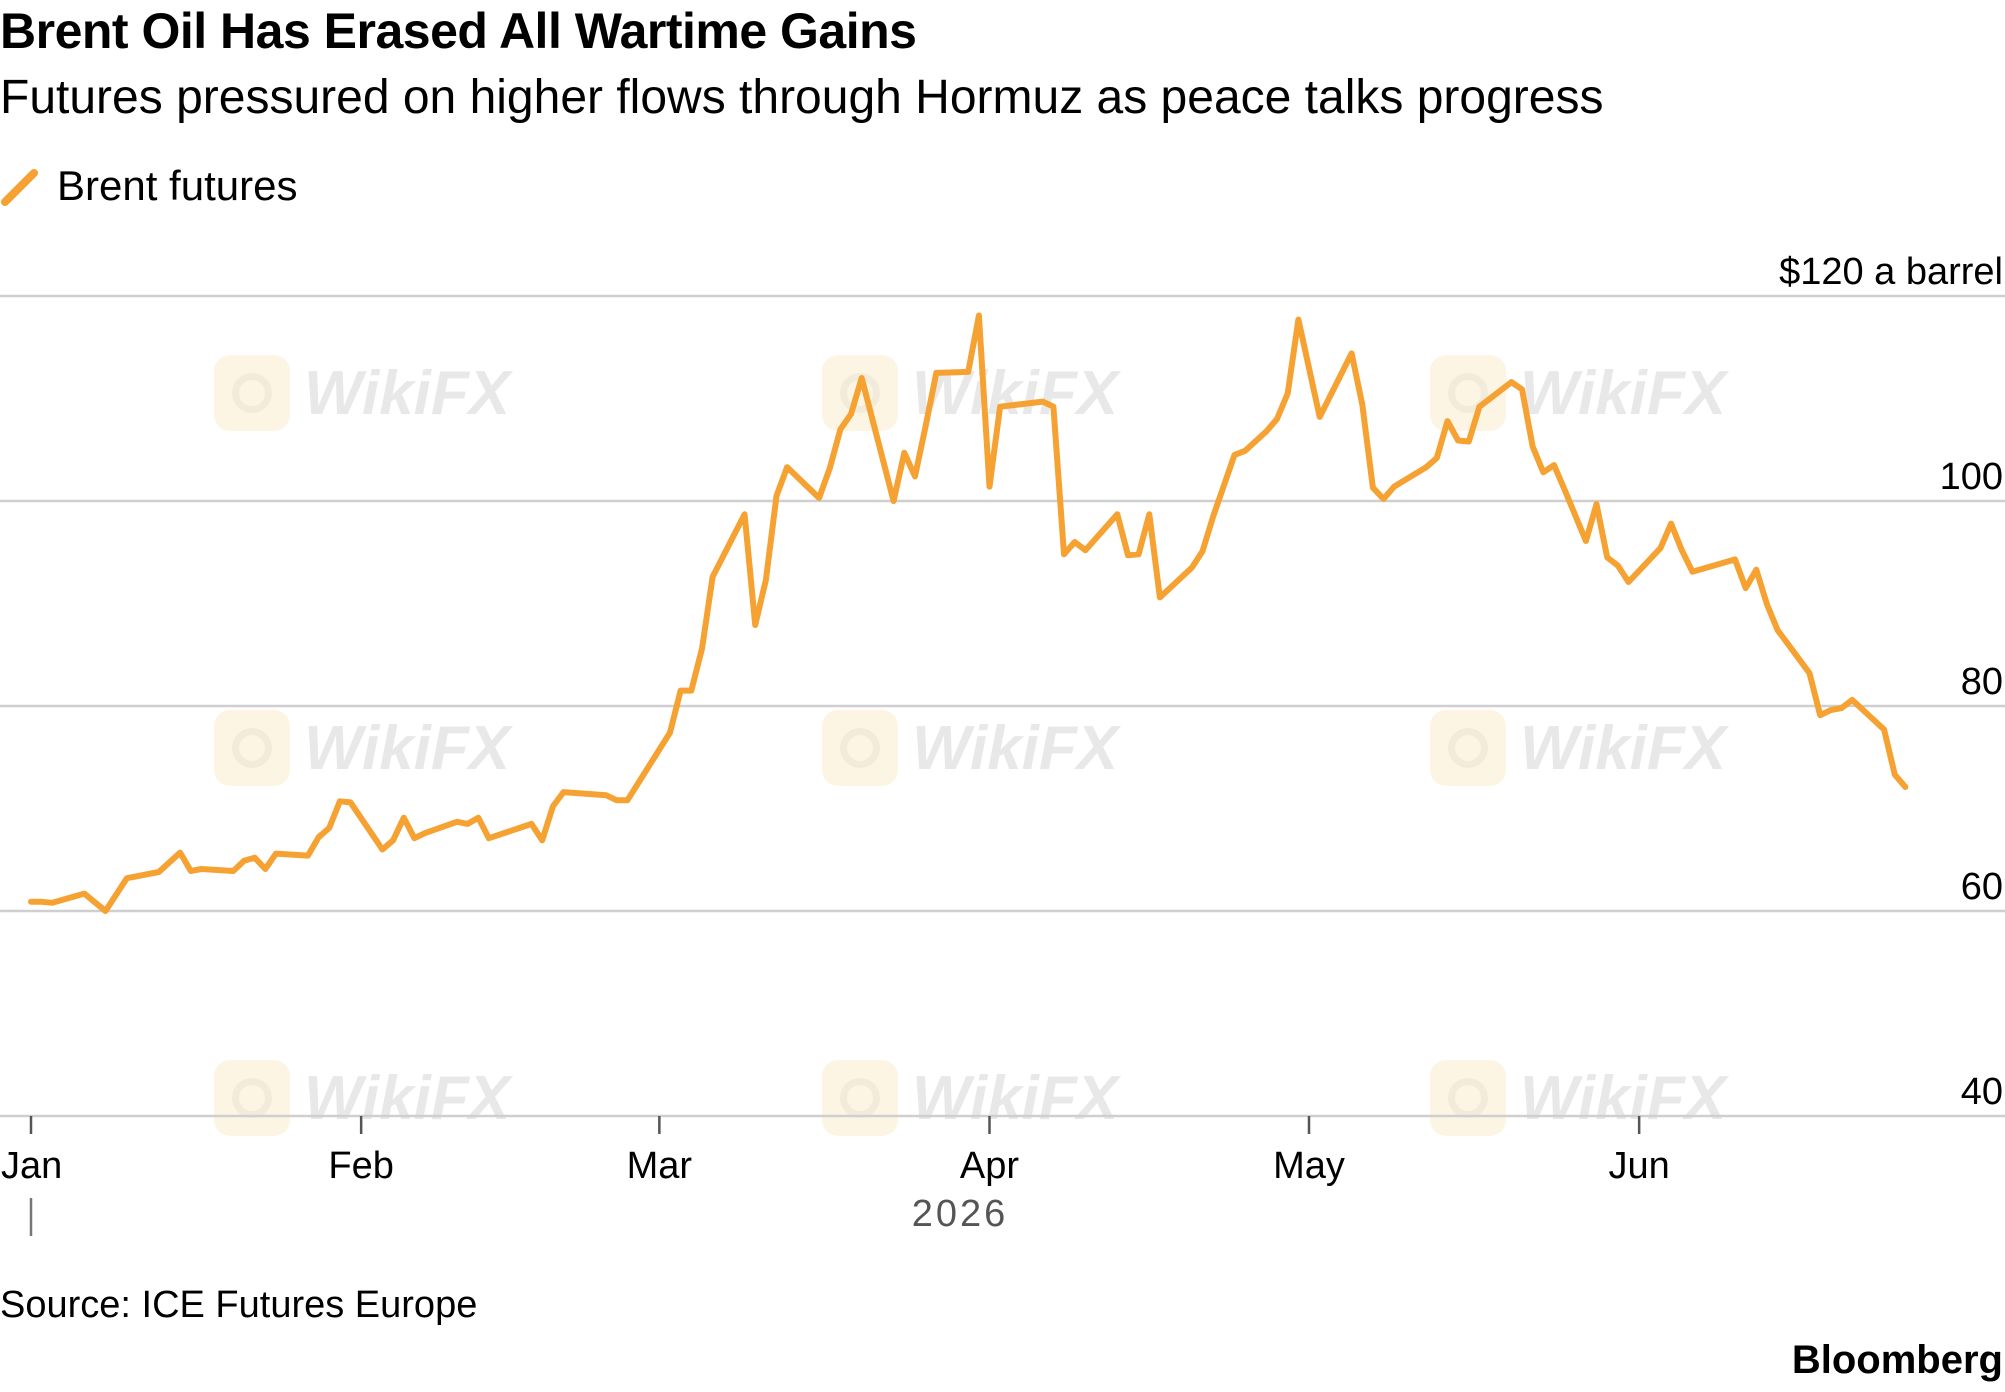  Describe the element at coordinates (458, 31) in the screenshot. I see `chart-title: Brent Oil Has Erased All Wartime Gains` at that location.